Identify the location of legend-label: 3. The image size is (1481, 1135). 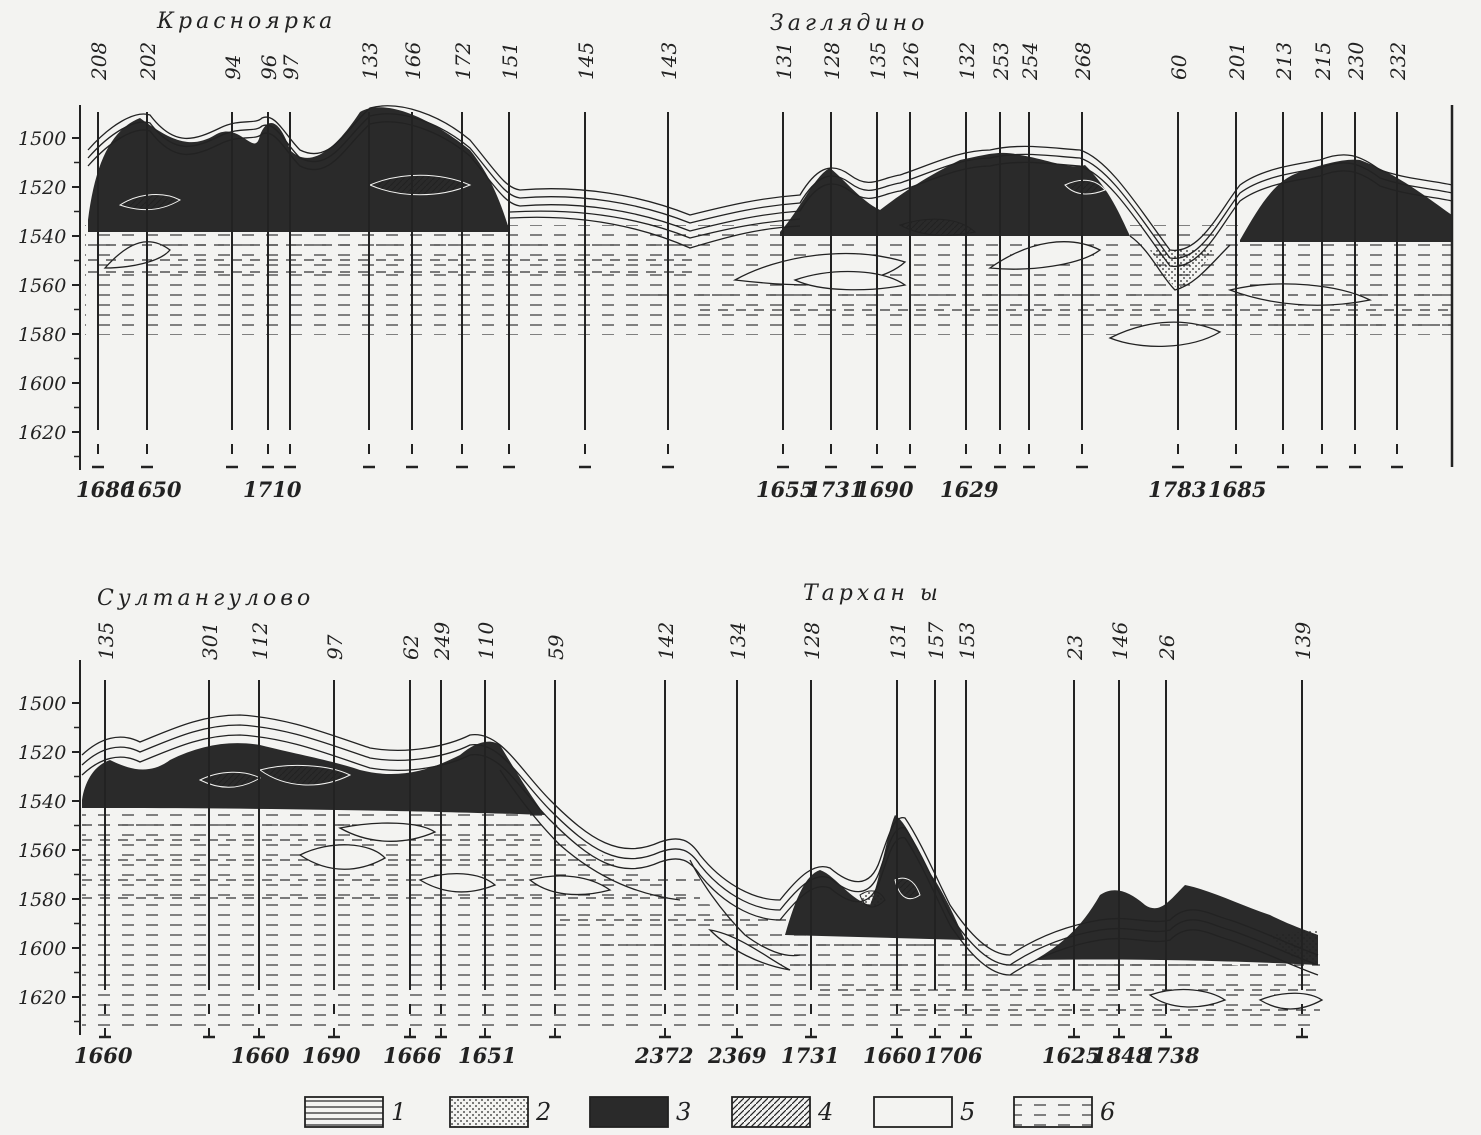
(683, 1112).